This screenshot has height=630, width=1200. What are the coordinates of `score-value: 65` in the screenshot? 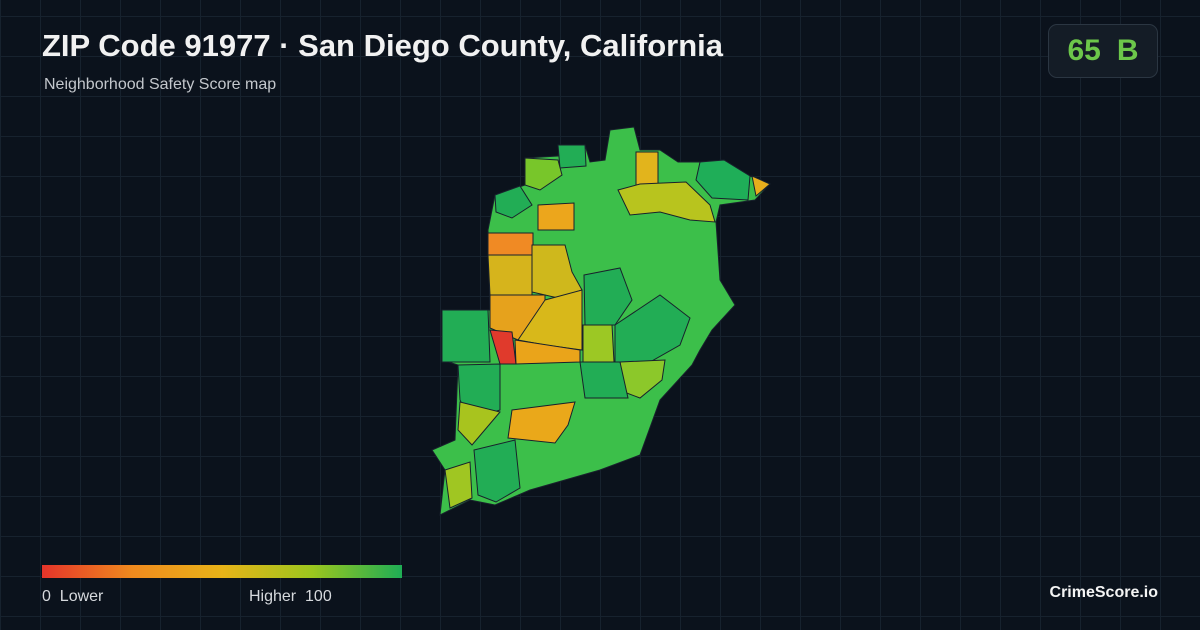 It's located at (1084, 50).